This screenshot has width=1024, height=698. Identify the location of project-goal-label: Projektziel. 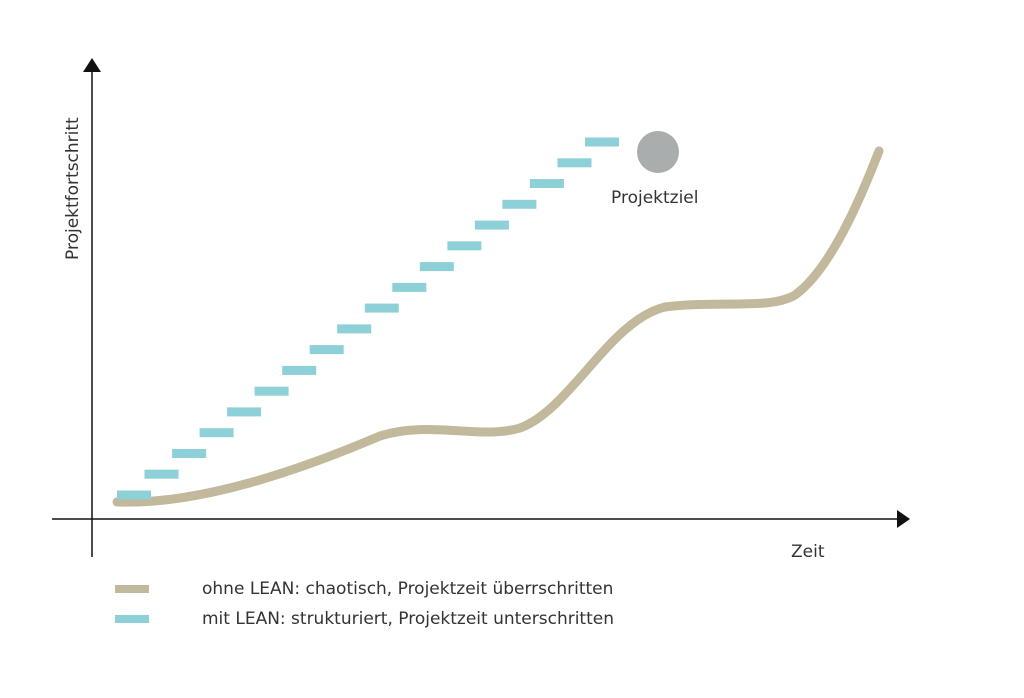
(655, 198).